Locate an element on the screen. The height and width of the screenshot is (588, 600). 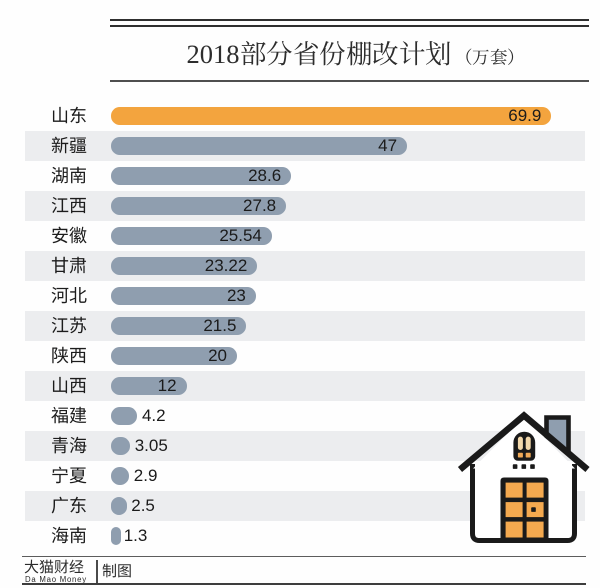
value-label: 21.5 is located at coordinates (220, 326).